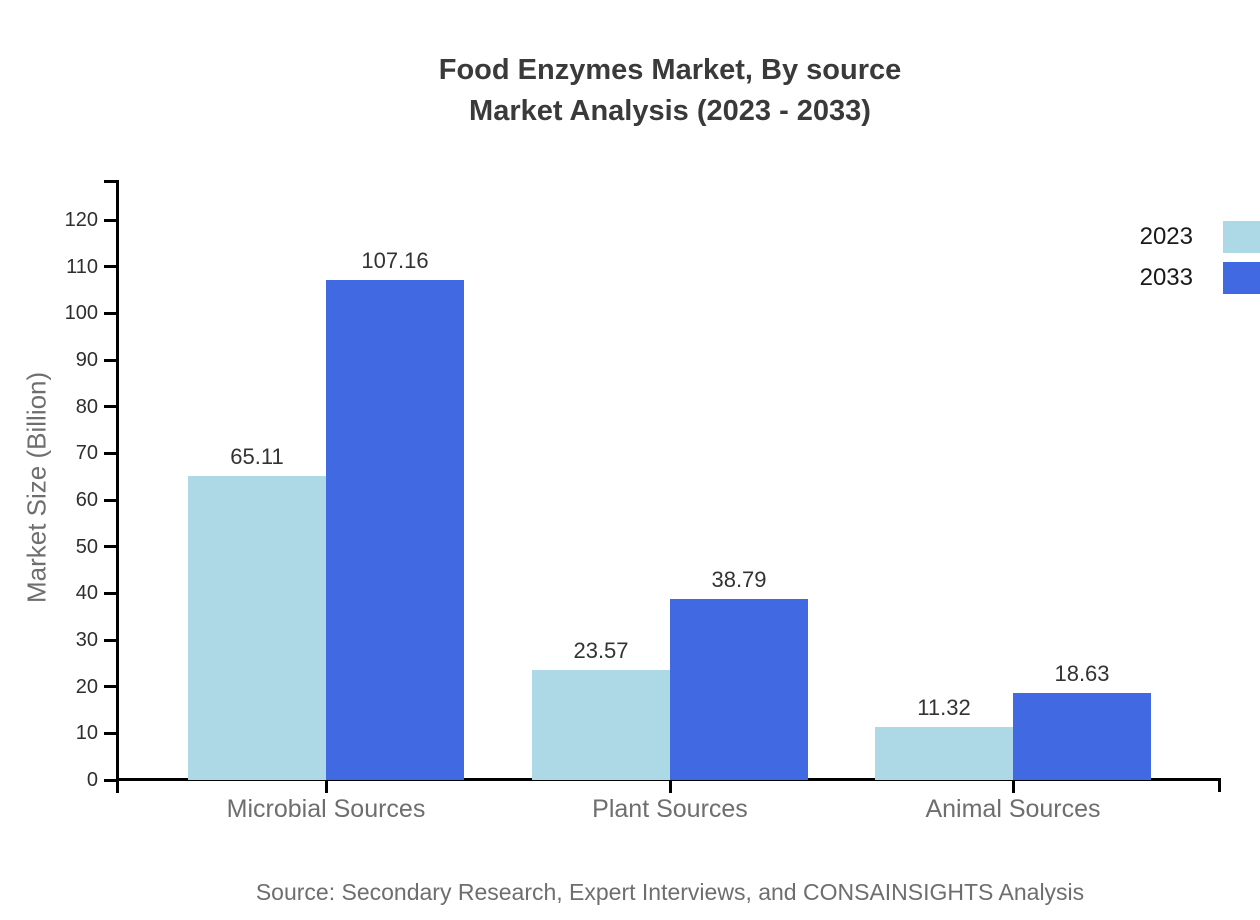 This screenshot has width=1260, height=920. Describe the element at coordinates (257, 457) in the screenshot. I see `bar-value-label: 65.11` at that location.